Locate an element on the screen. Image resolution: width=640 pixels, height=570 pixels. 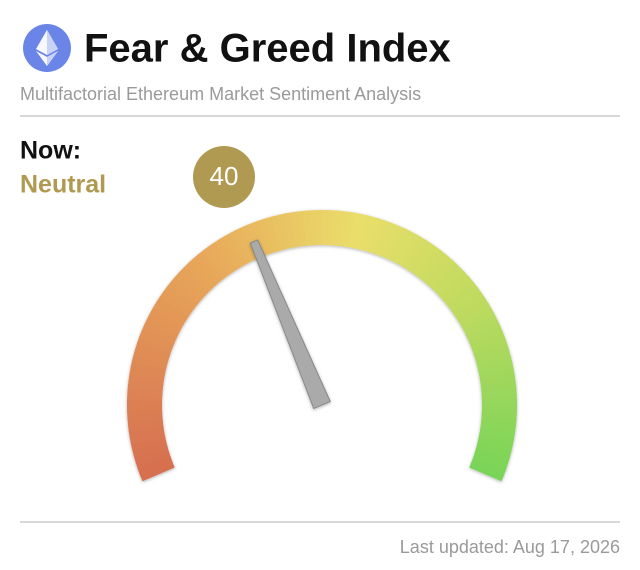
sentiment: Neutral is located at coordinates (63, 185).